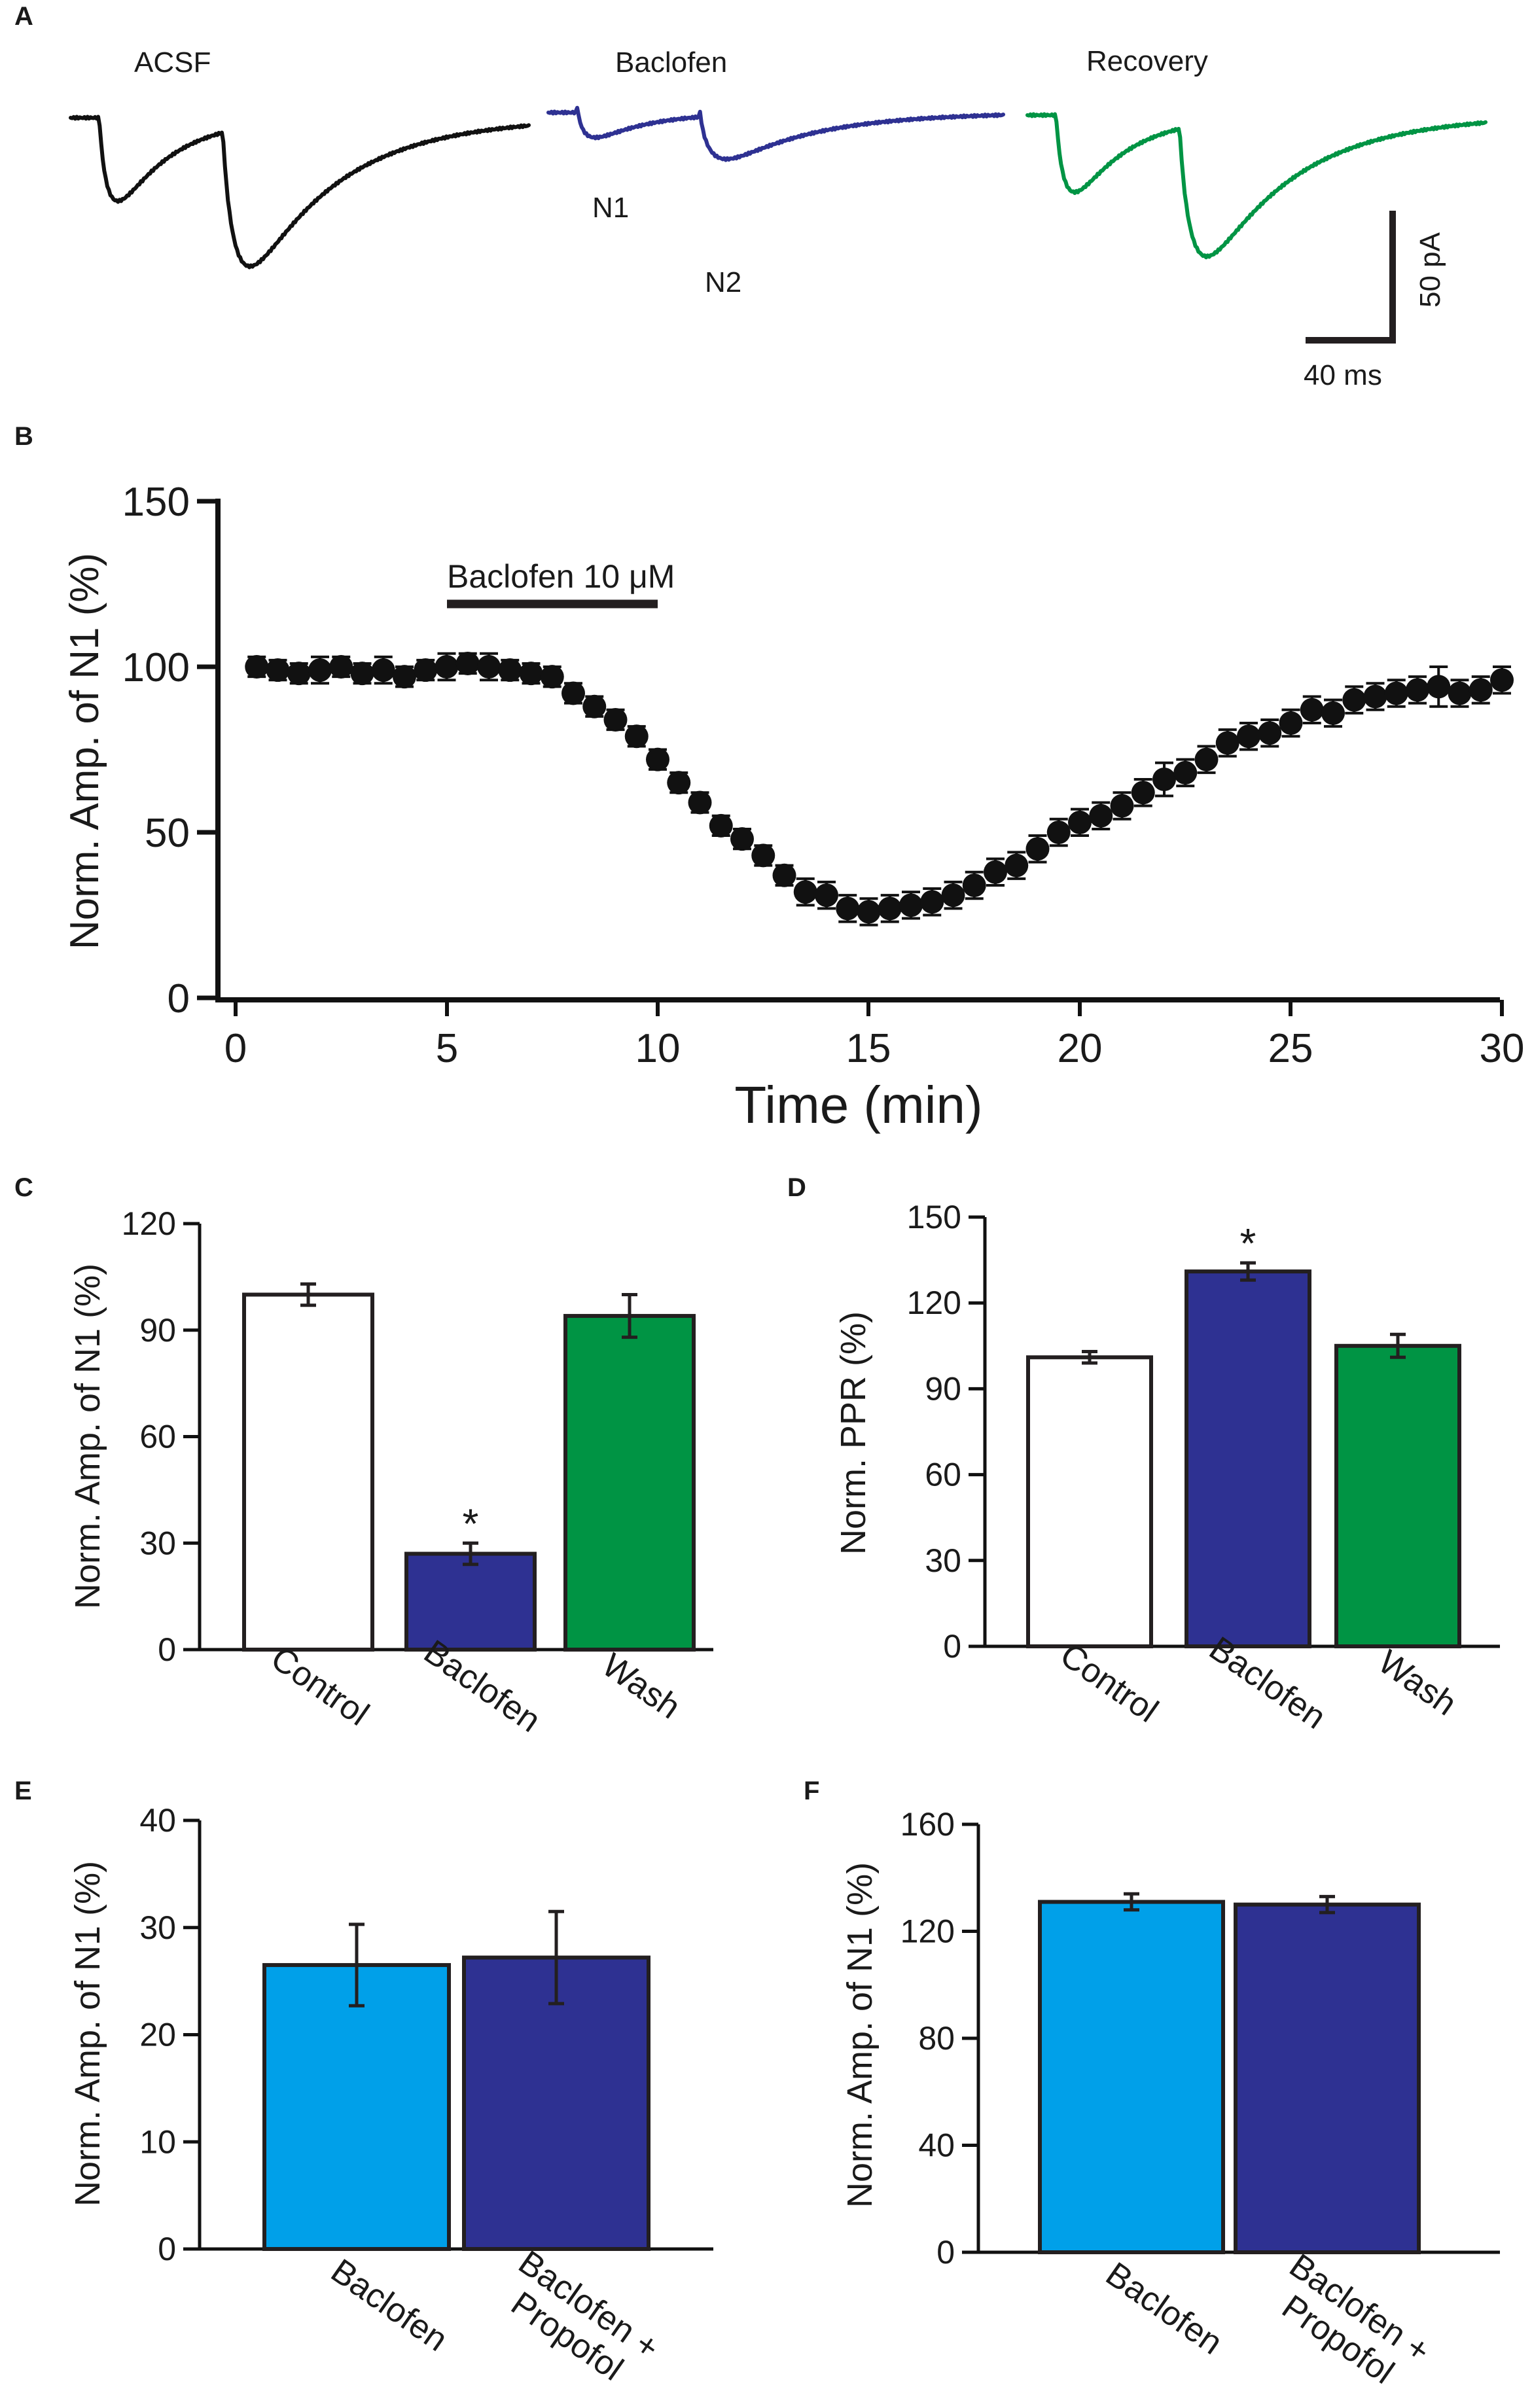 This screenshot has width=1532, height=2408. What do you see at coordinates (934, 1302) in the screenshot?
I see `d-y-tick-label: 120` at bounding box center [934, 1302].